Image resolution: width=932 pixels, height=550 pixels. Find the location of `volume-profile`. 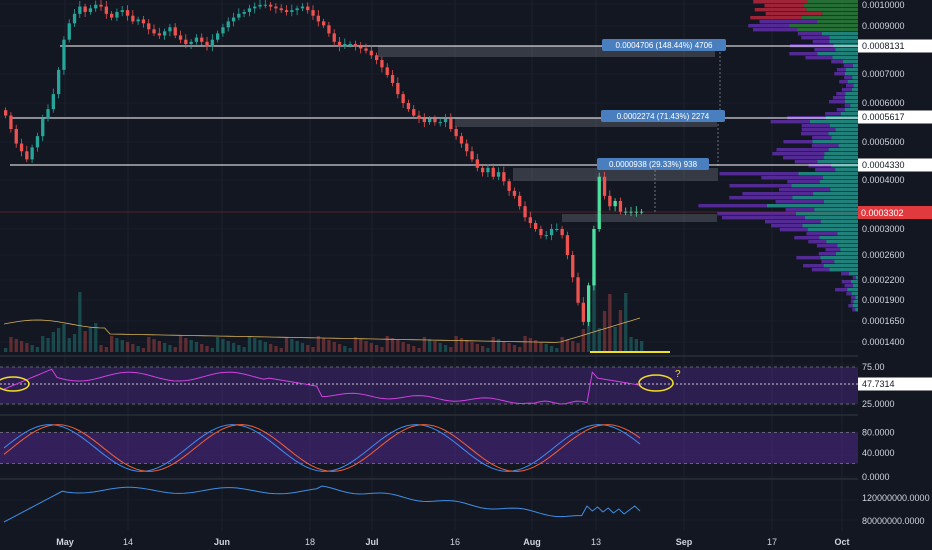

volume-profile is located at coordinates (778, 156).